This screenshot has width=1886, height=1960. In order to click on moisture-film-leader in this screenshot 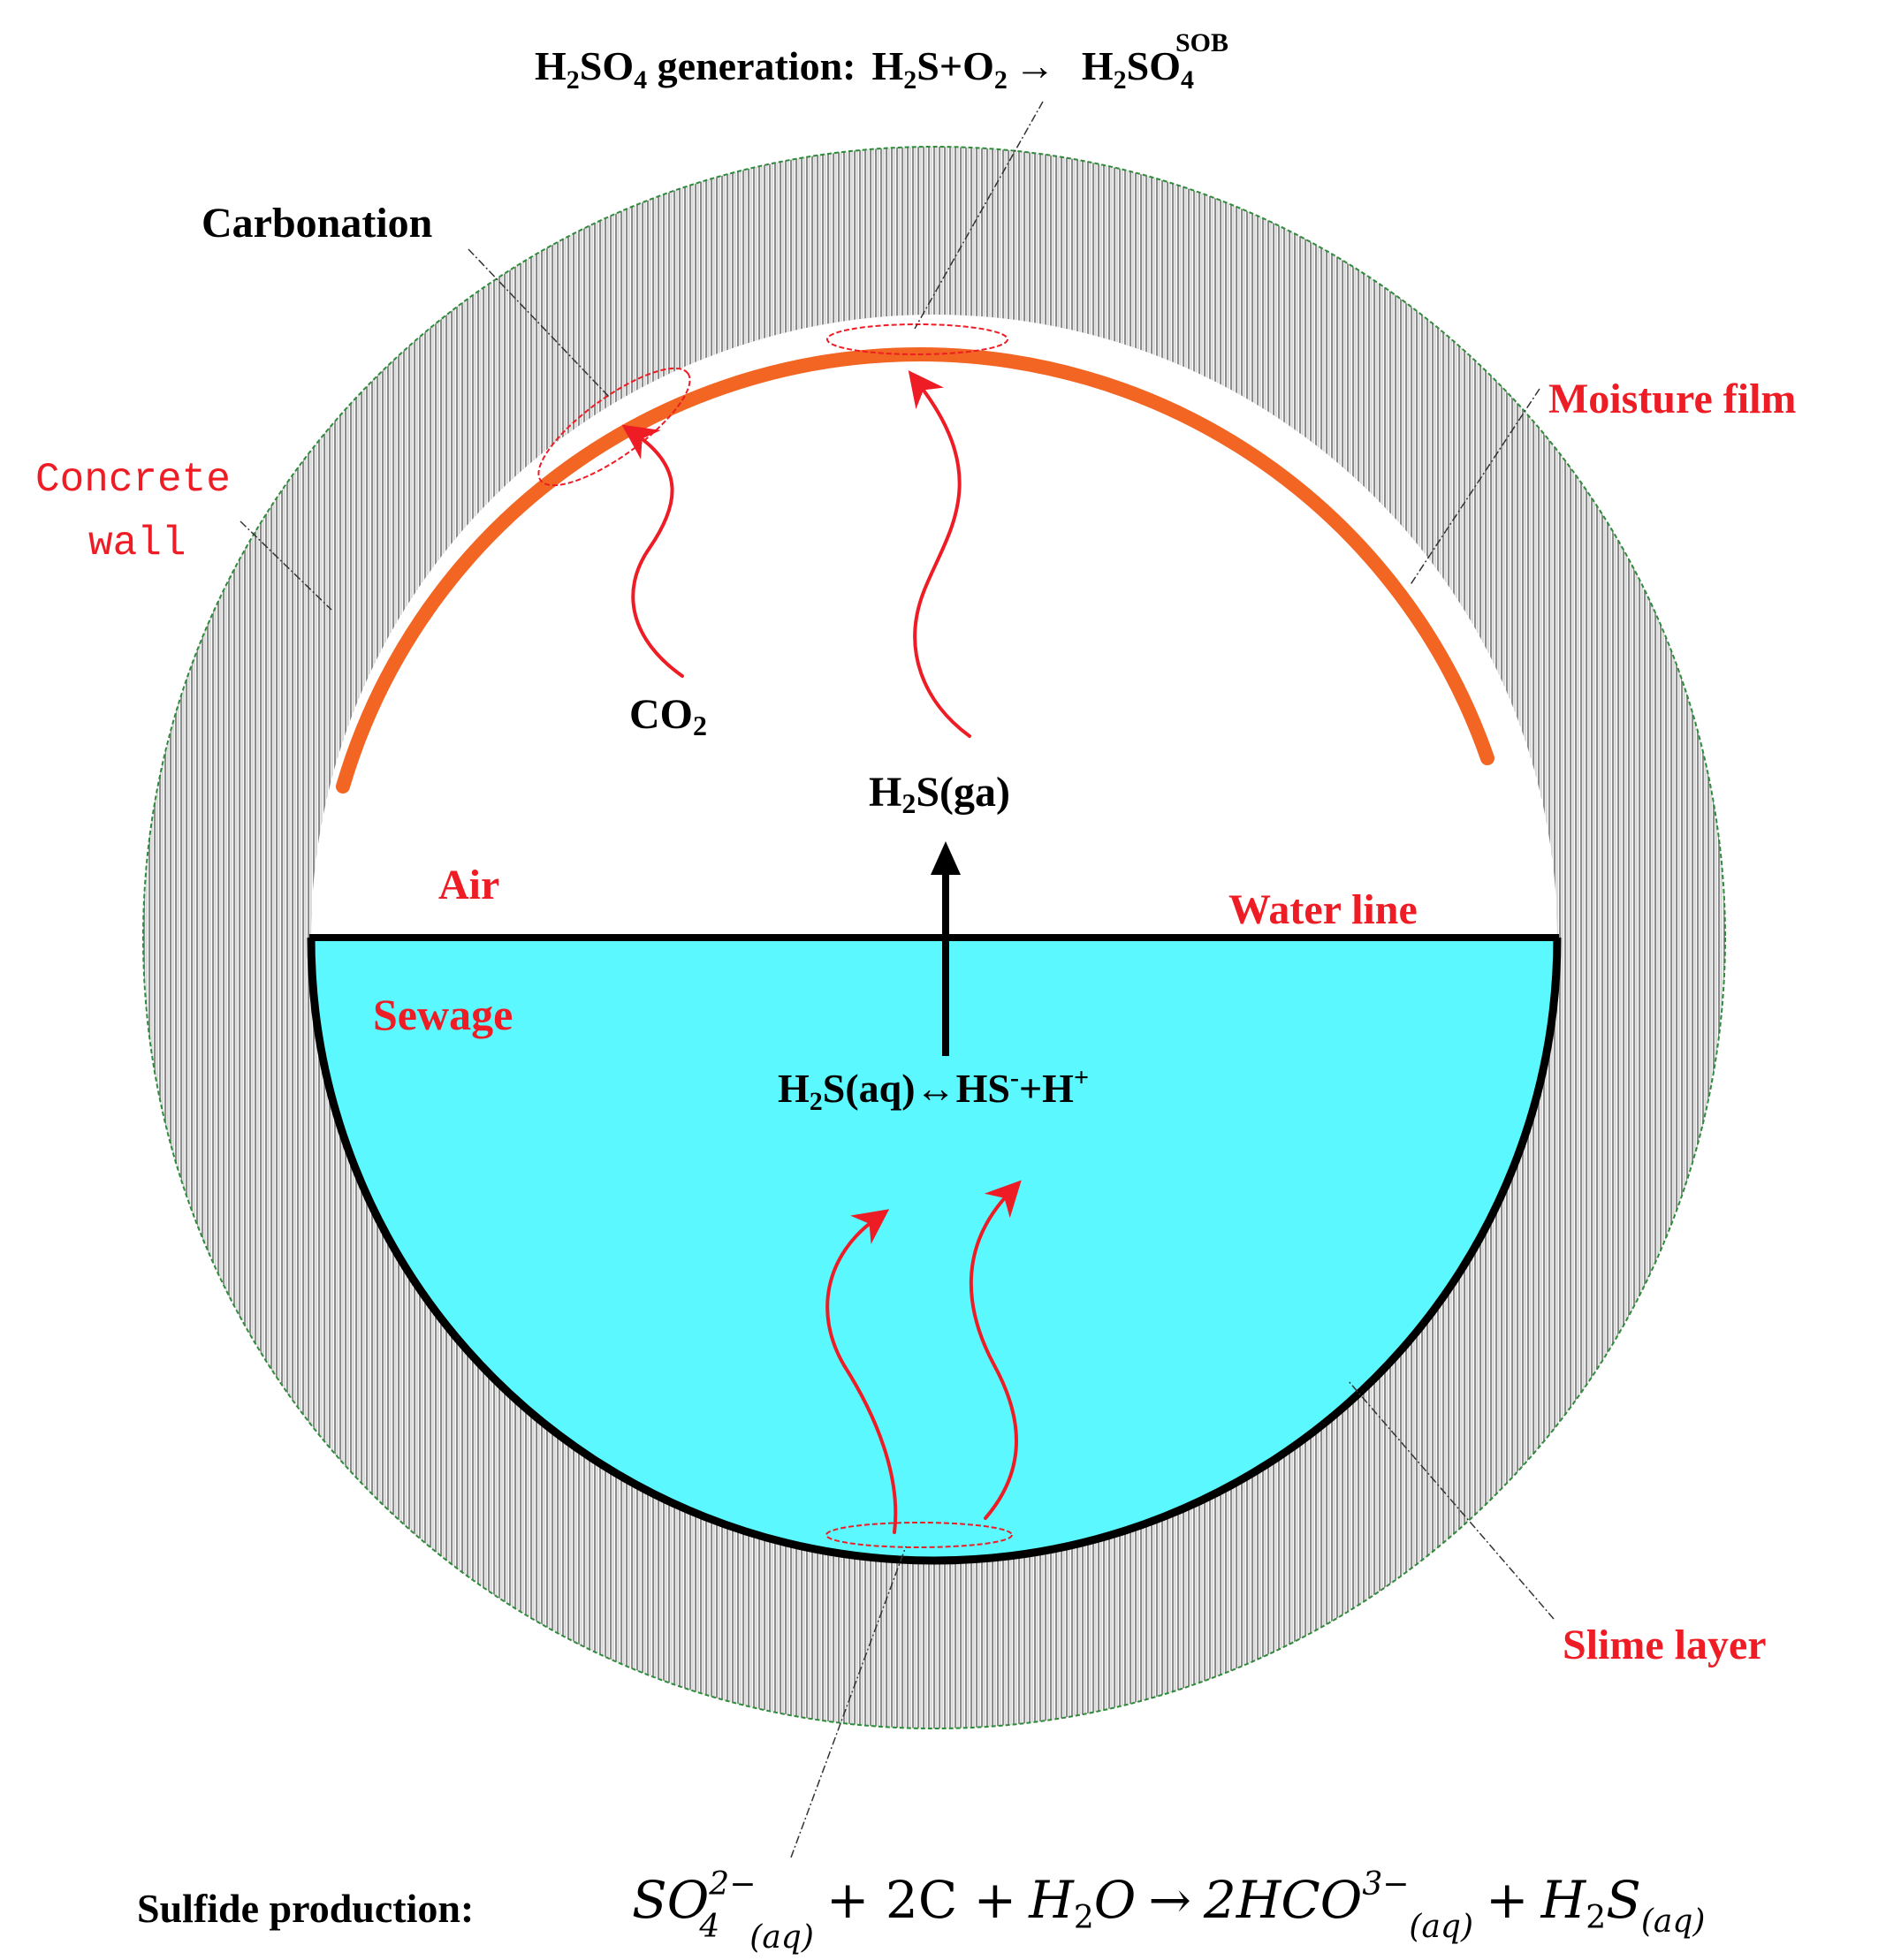, I will do `click(1474, 487)`.